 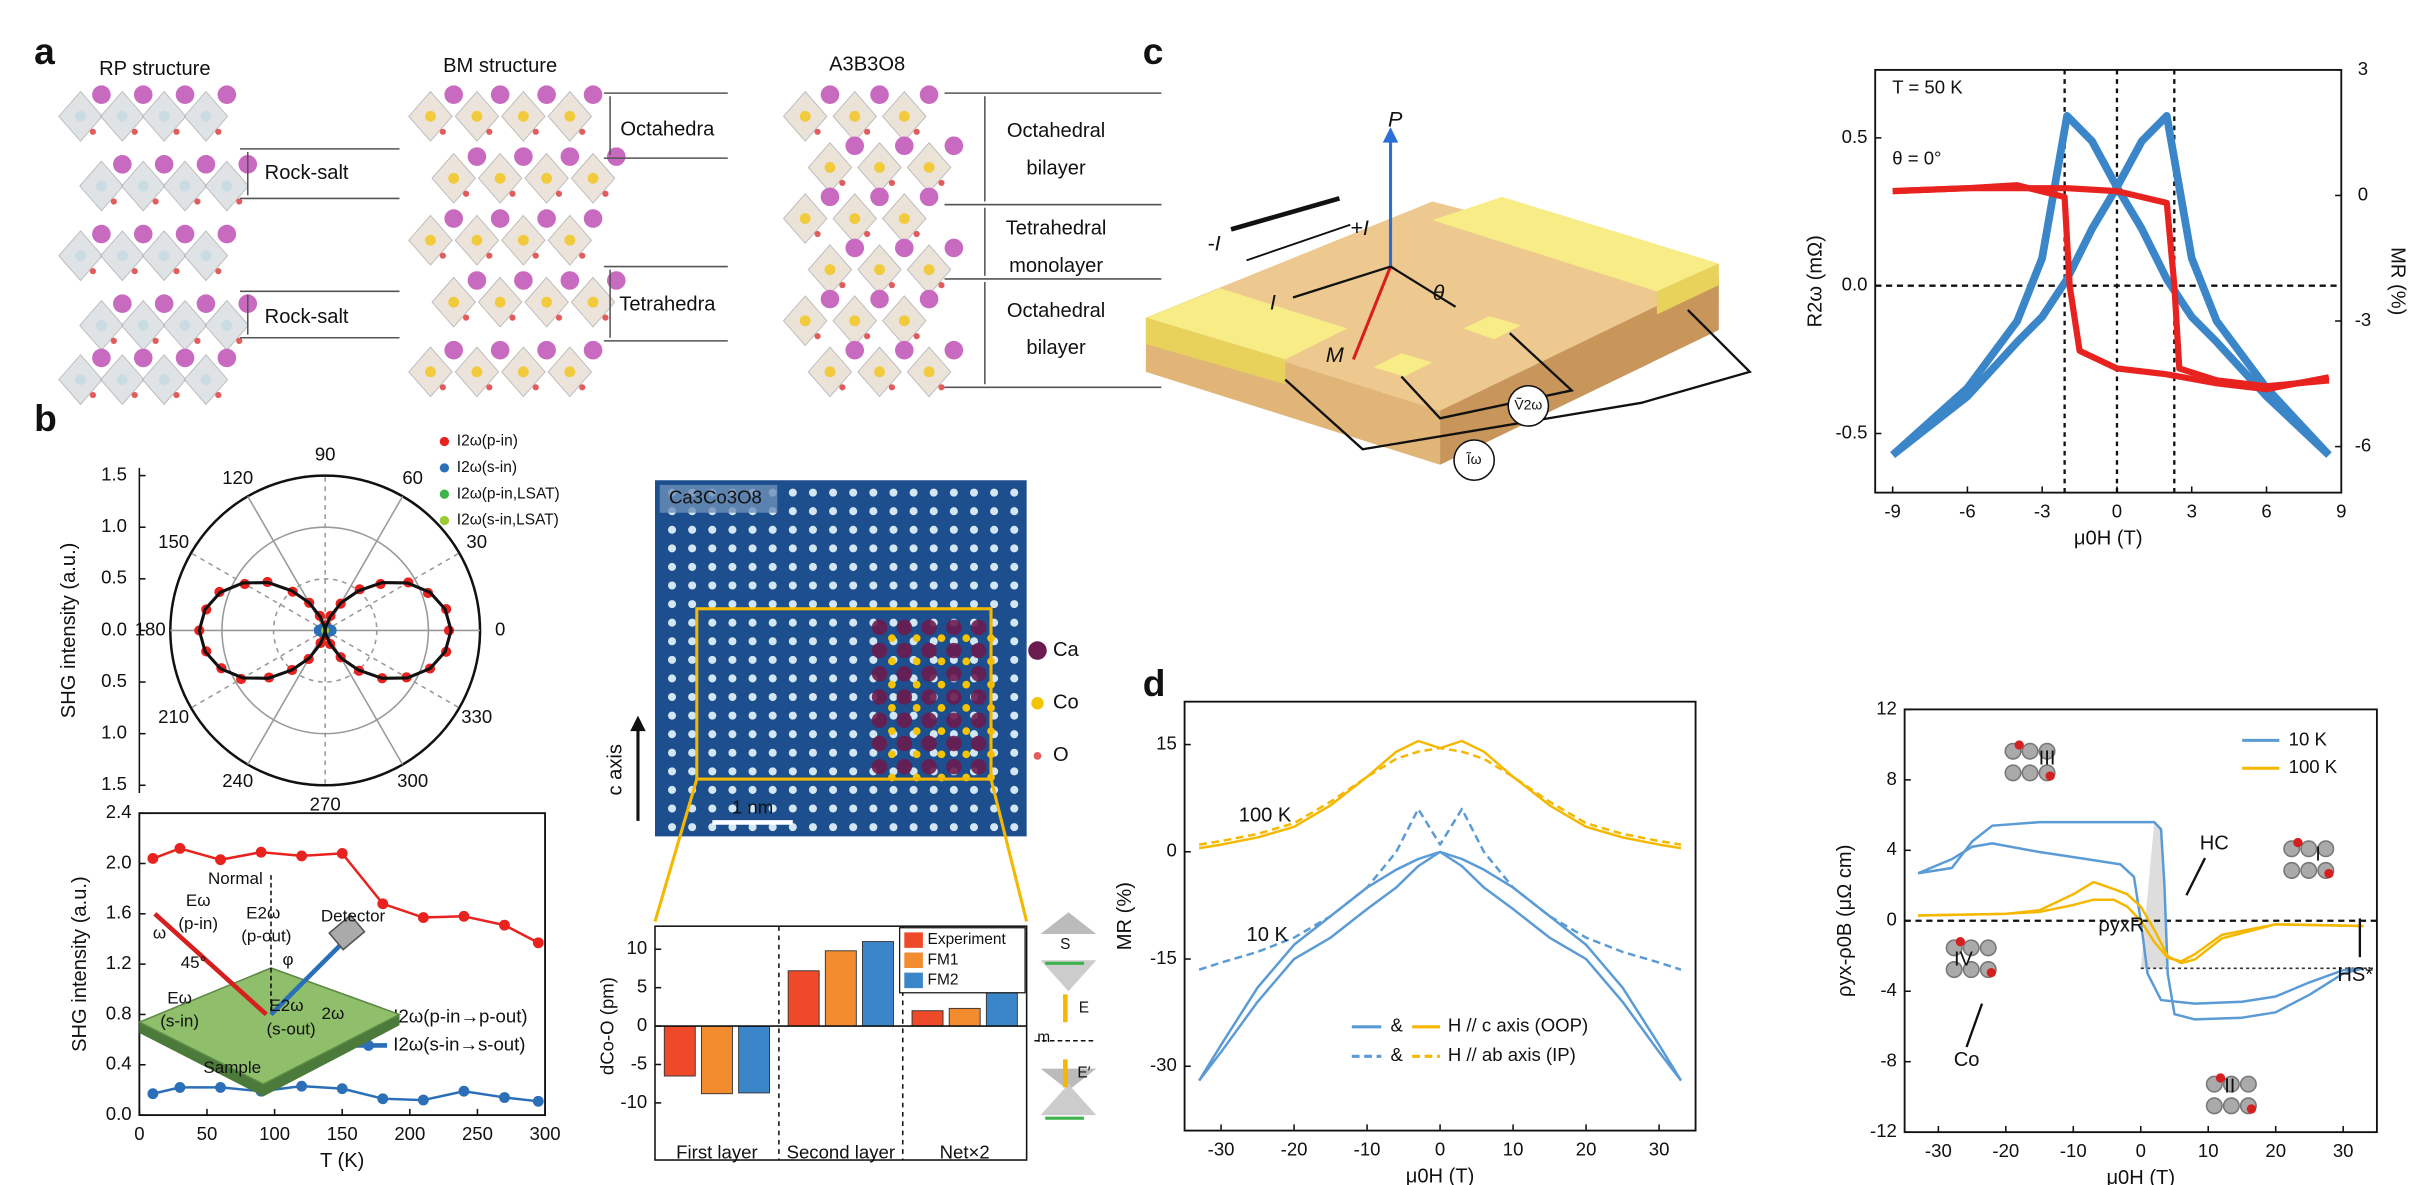 I want to click on setup-label: 45°, so click(x=194, y=962).